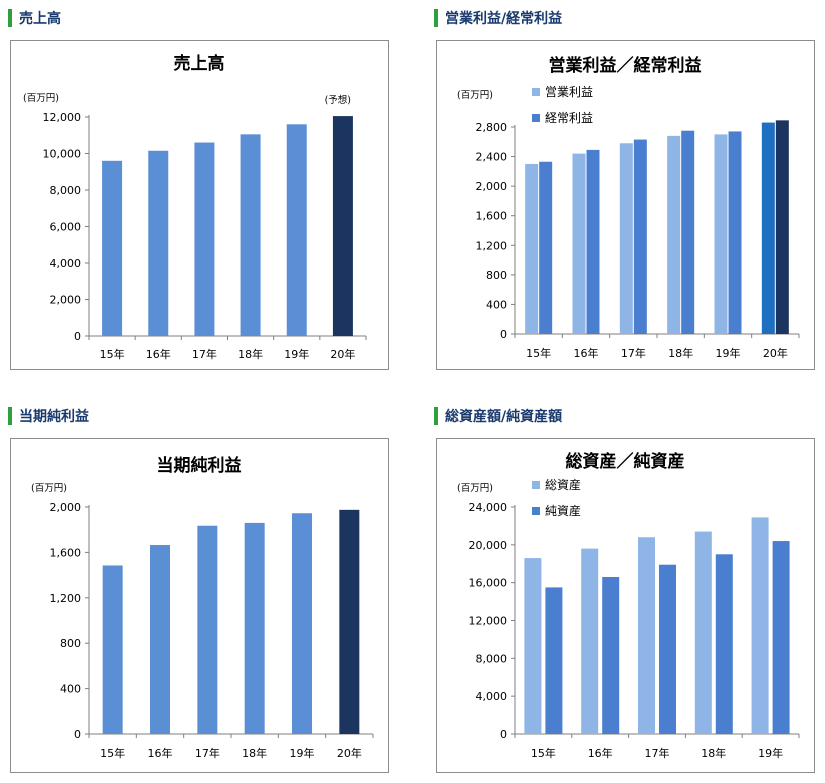  What do you see at coordinates (488, 583) in the screenshot?
I see `y-tick-label: 16,000` at bounding box center [488, 583].